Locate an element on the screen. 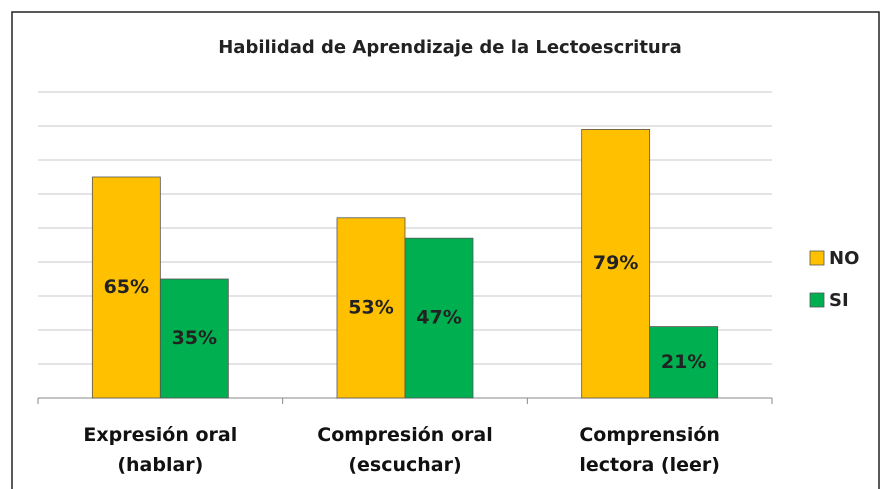  legend-label: NO is located at coordinates (844, 258).